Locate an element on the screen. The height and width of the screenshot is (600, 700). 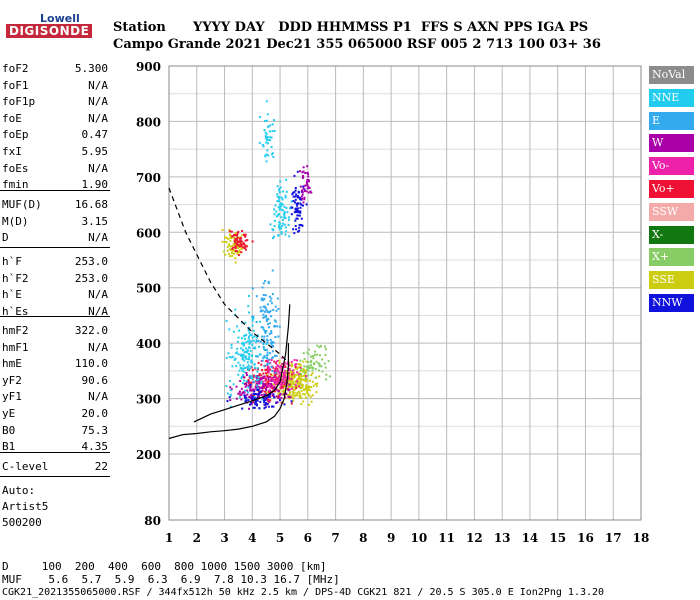
param-value: 5.300 is located at coordinates (91, 68).